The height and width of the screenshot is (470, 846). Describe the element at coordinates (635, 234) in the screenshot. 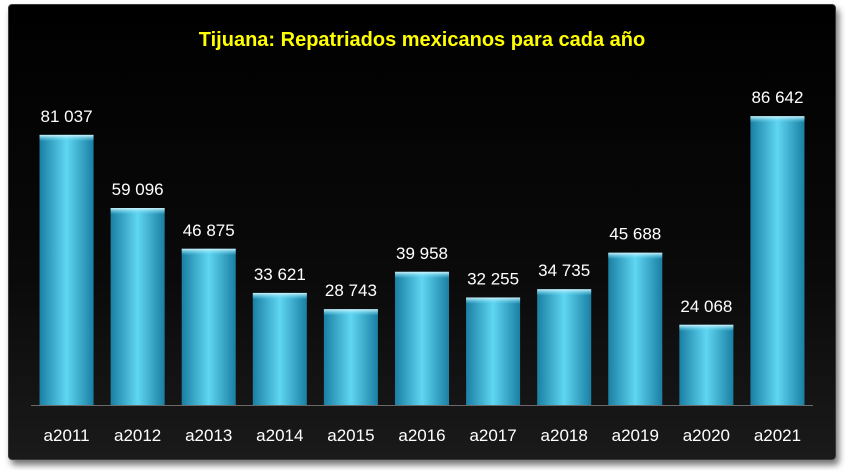

I see `data-label-a2019: 45 688` at that location.